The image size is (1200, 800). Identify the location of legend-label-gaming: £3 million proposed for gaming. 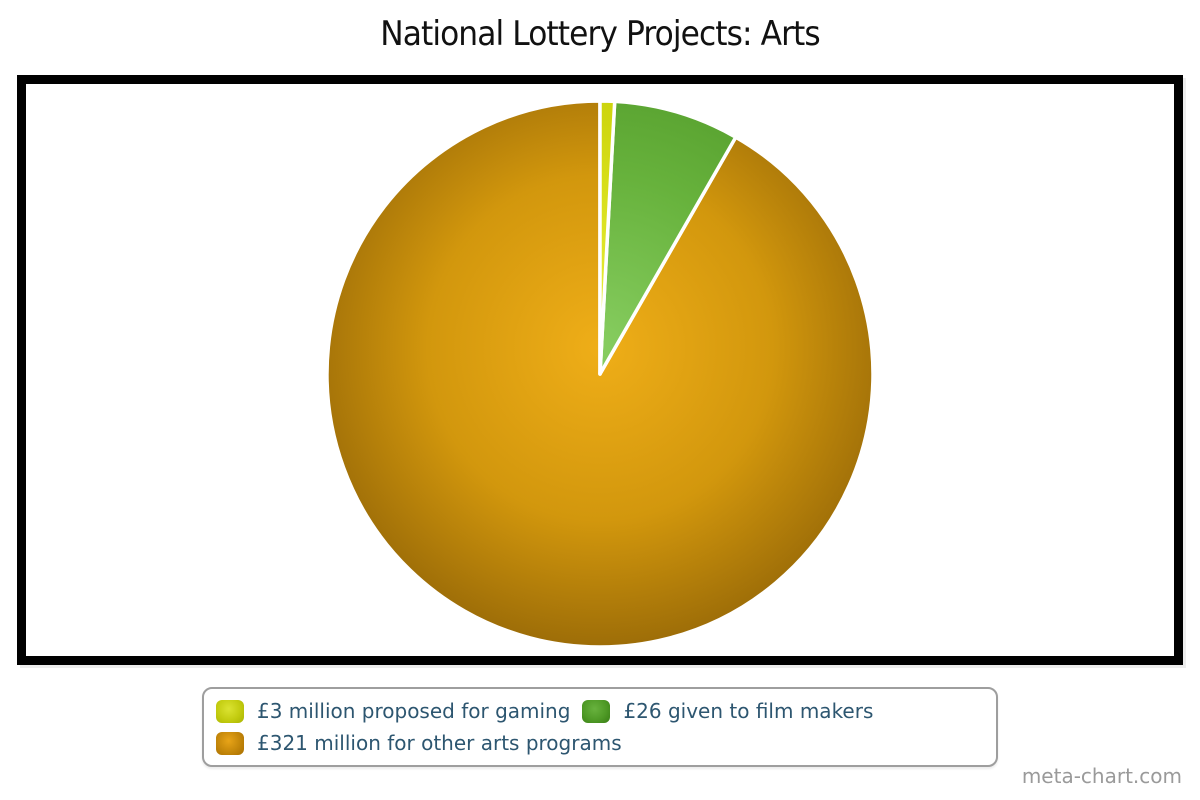
(414, 711).